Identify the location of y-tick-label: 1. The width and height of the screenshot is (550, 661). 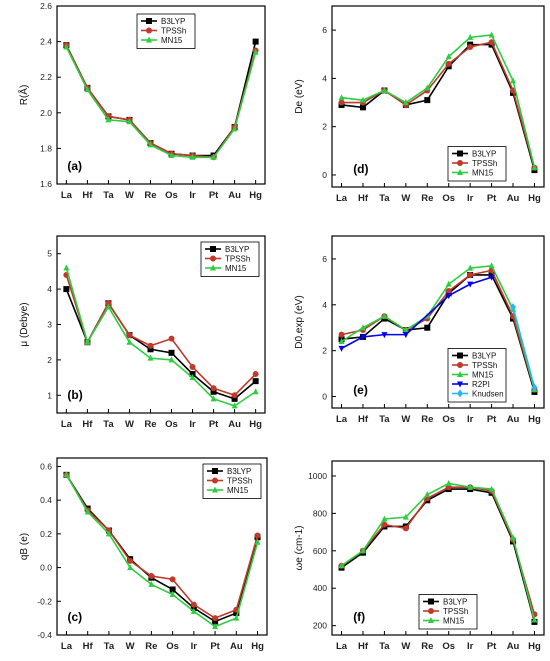
(49, 395).